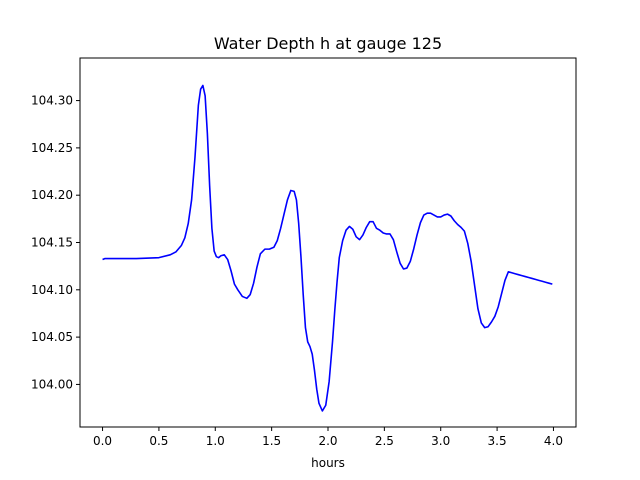  What do you see at coordinates (271, 441) in the screenshot?
I see `x-tick-label: 1.5` at bounding box center [271, 441].